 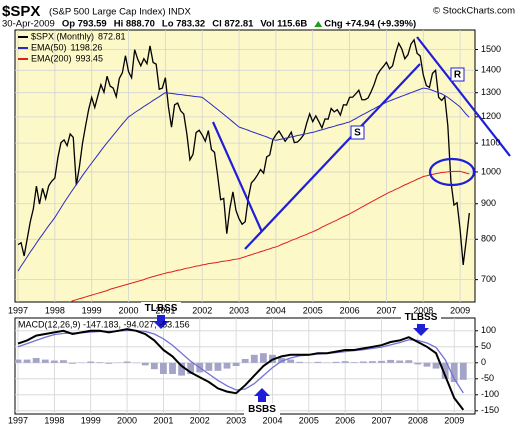 What do you see at coordinates (488, 330) in the screenshot?
I see `y-tick-label: 100` at bounding box center [488, 330].